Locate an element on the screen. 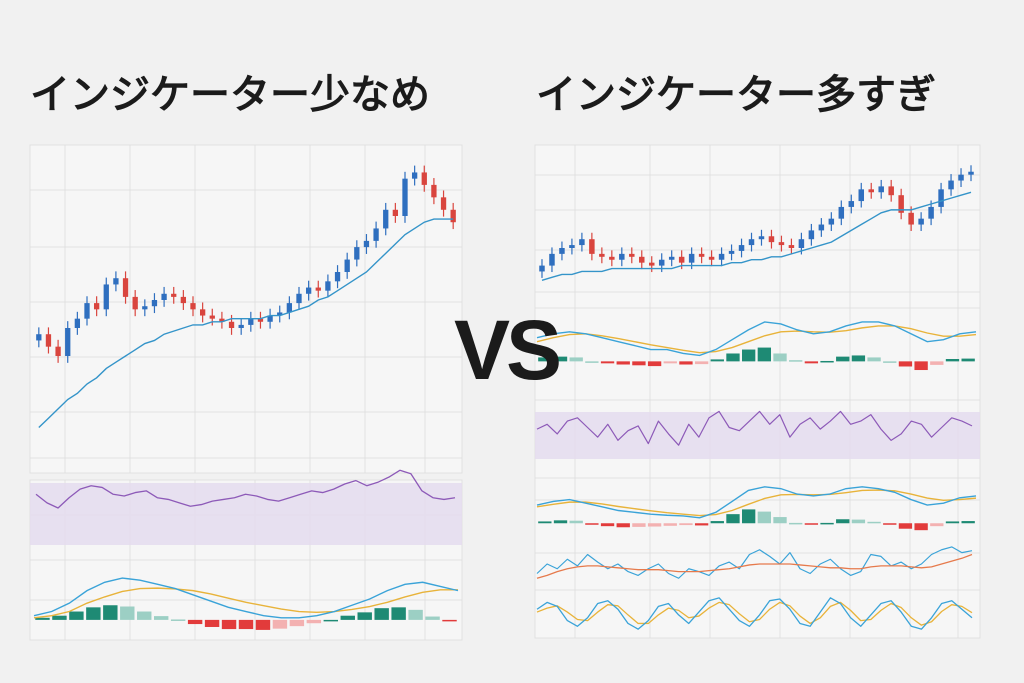 The image size is (1024, 683). right-title: インジケーター多すぎ is located at coordinates (736, 95).